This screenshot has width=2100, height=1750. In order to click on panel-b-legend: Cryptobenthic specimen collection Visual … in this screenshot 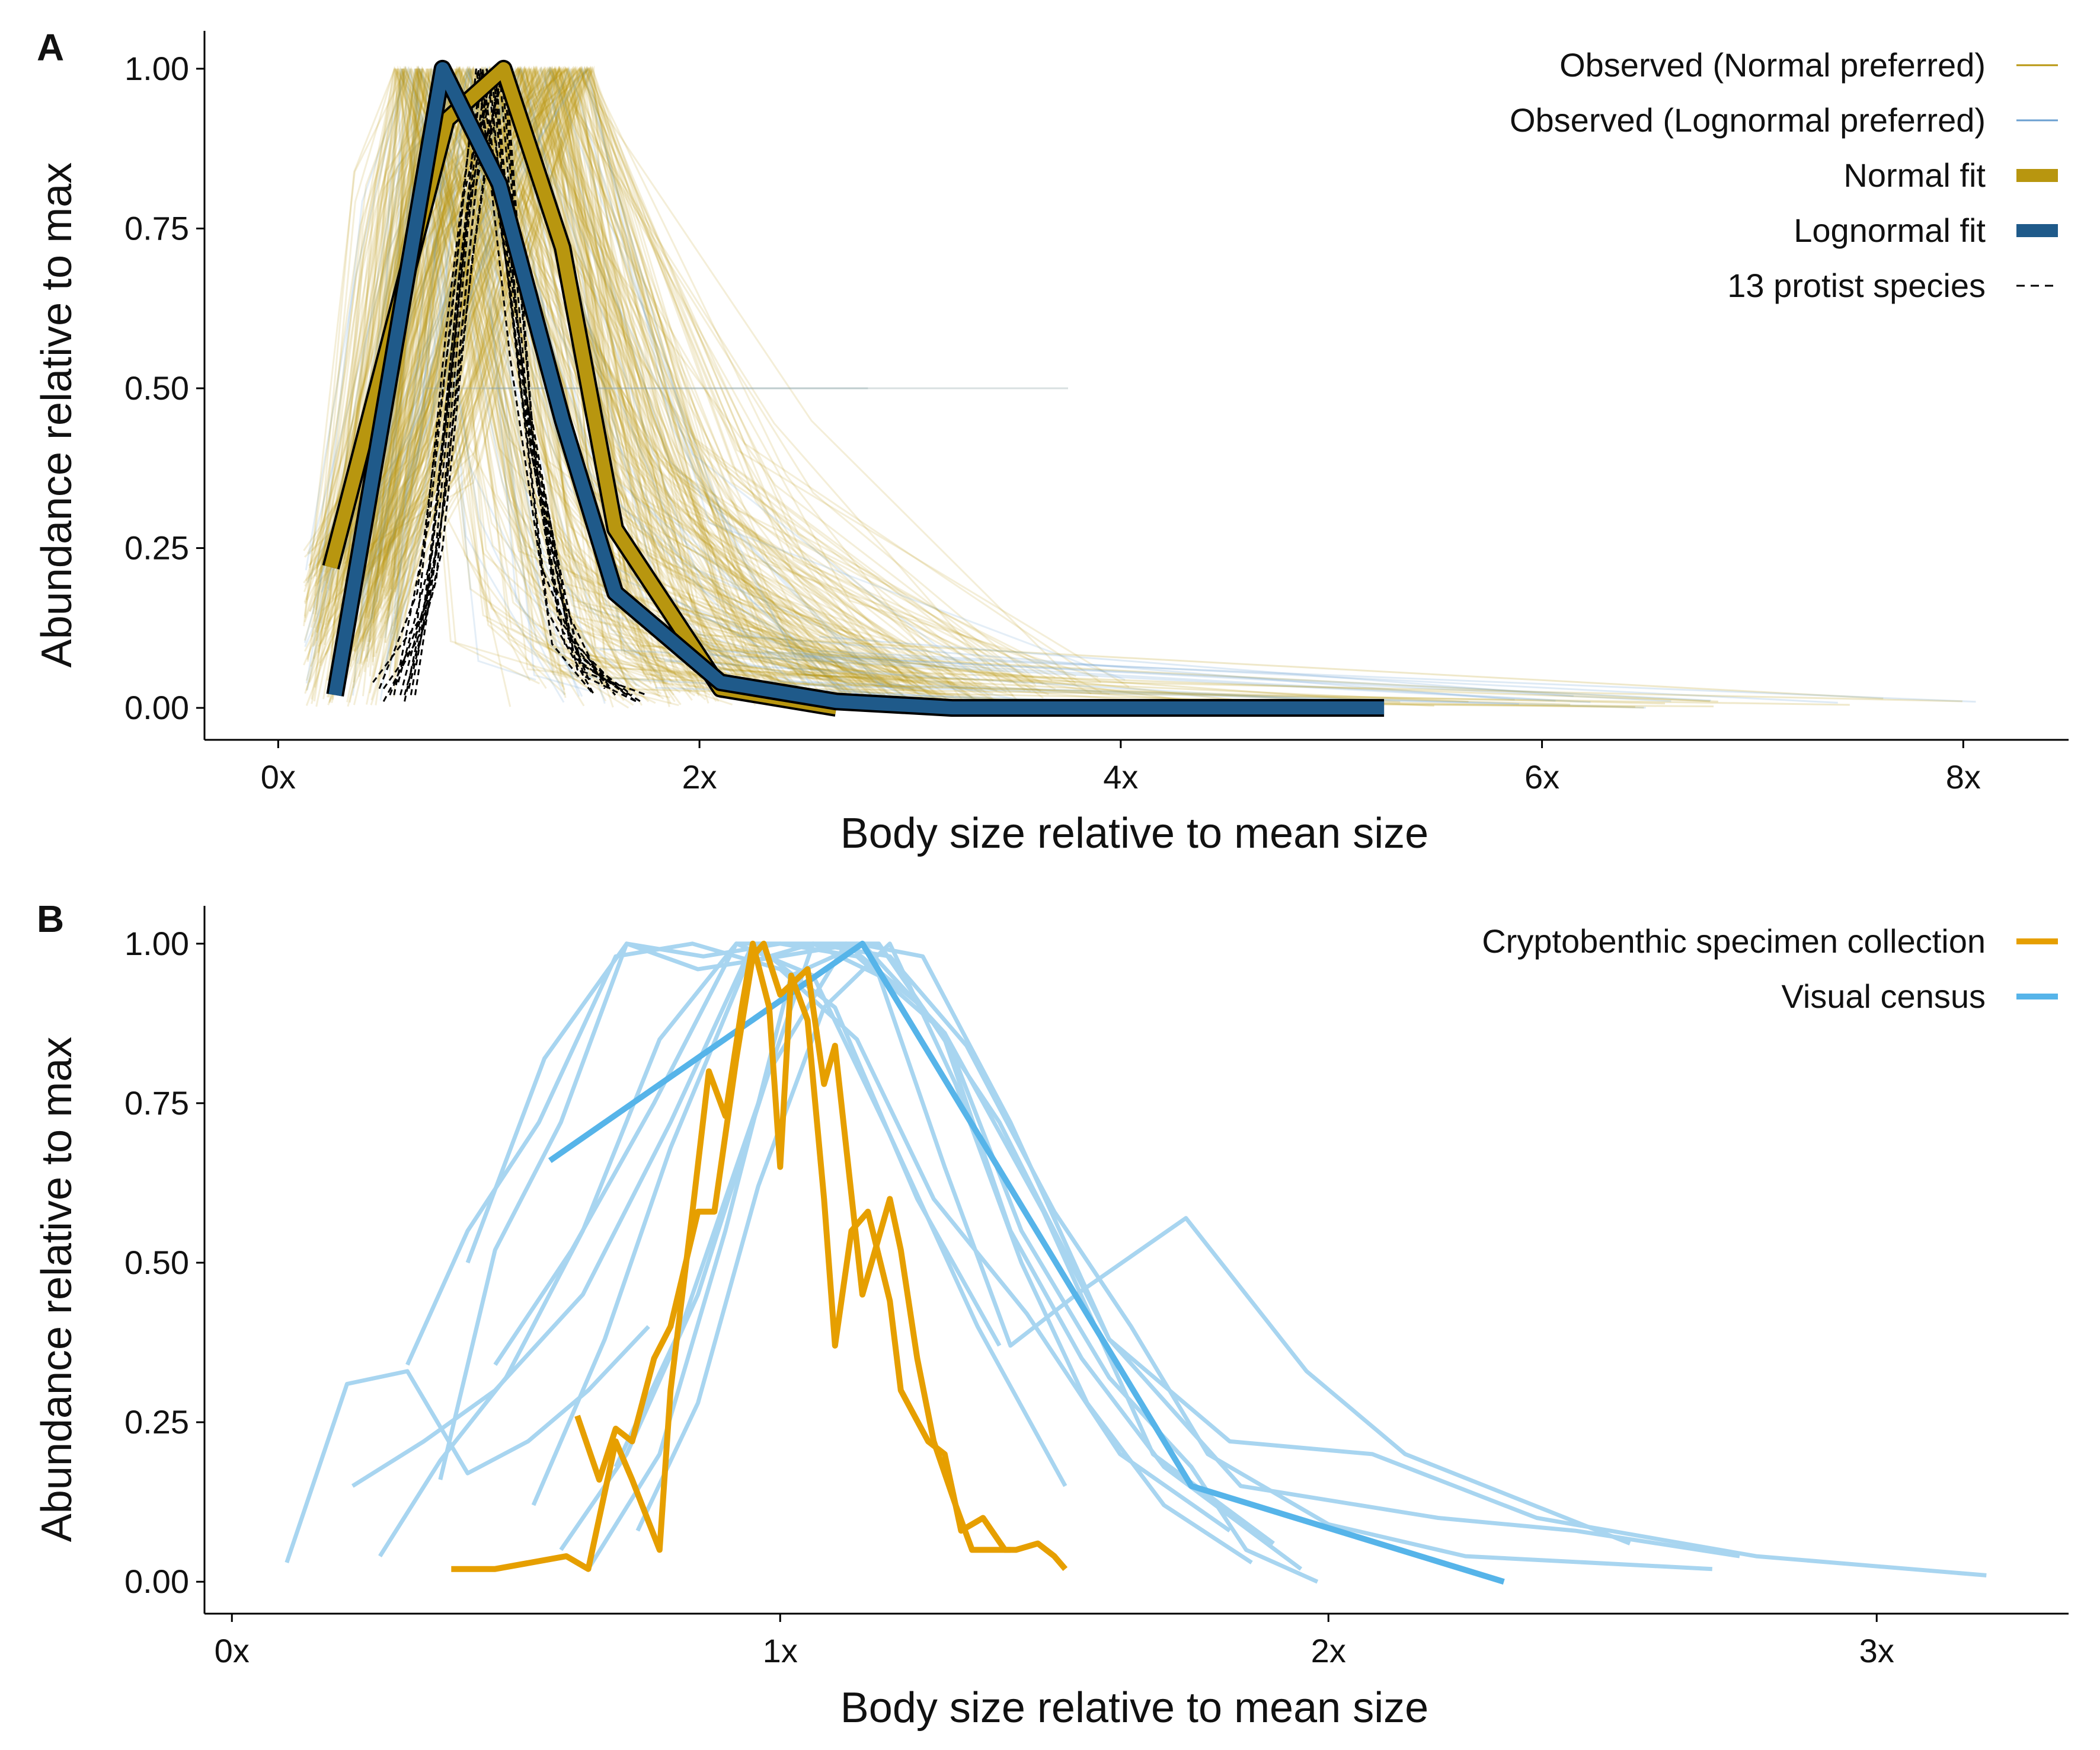, I will do `click(1770, 969)`.